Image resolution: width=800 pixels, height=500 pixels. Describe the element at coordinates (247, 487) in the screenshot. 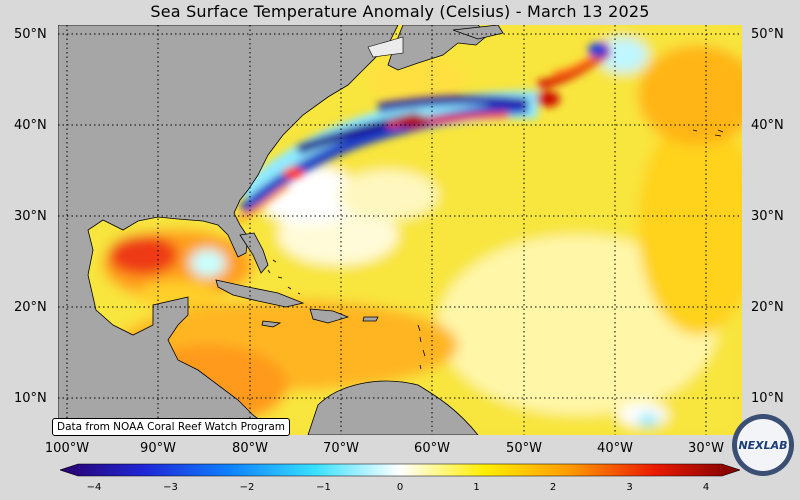

I see `colorbar-tick-label: −2` at that location.